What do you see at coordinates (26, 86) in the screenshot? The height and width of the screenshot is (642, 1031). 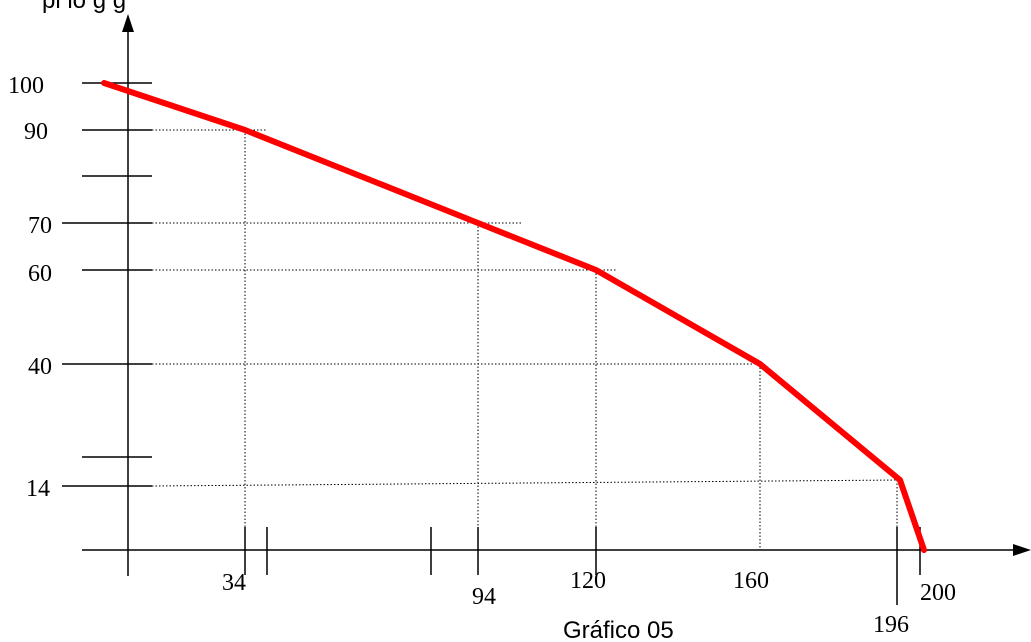 I see `y-tick-label-100: 100` at bounding box center [26, 86].